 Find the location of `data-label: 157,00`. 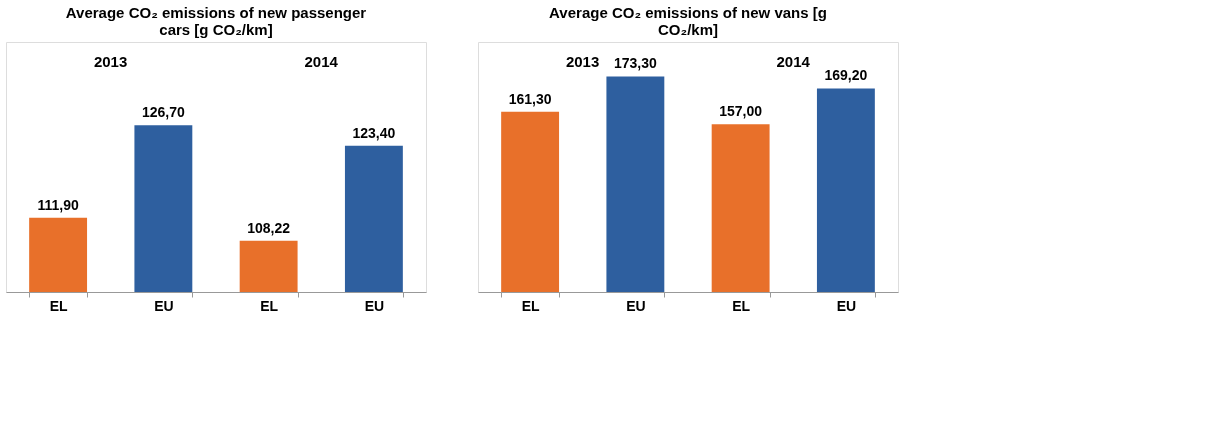

data-label: 157,00 is located at coordinates (741, 111).